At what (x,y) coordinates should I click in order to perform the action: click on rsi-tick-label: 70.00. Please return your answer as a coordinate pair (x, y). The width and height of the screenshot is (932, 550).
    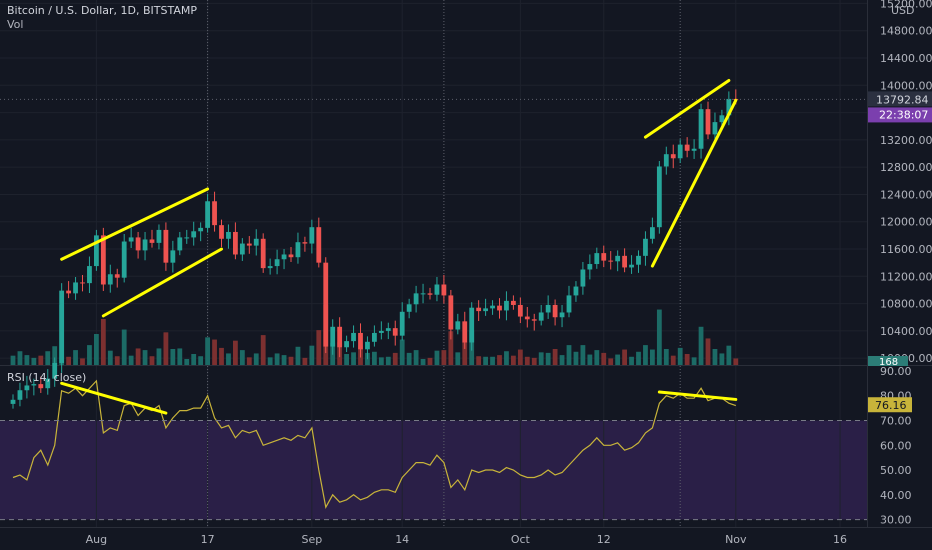
    Looking at the image, I should click on (896, 420).